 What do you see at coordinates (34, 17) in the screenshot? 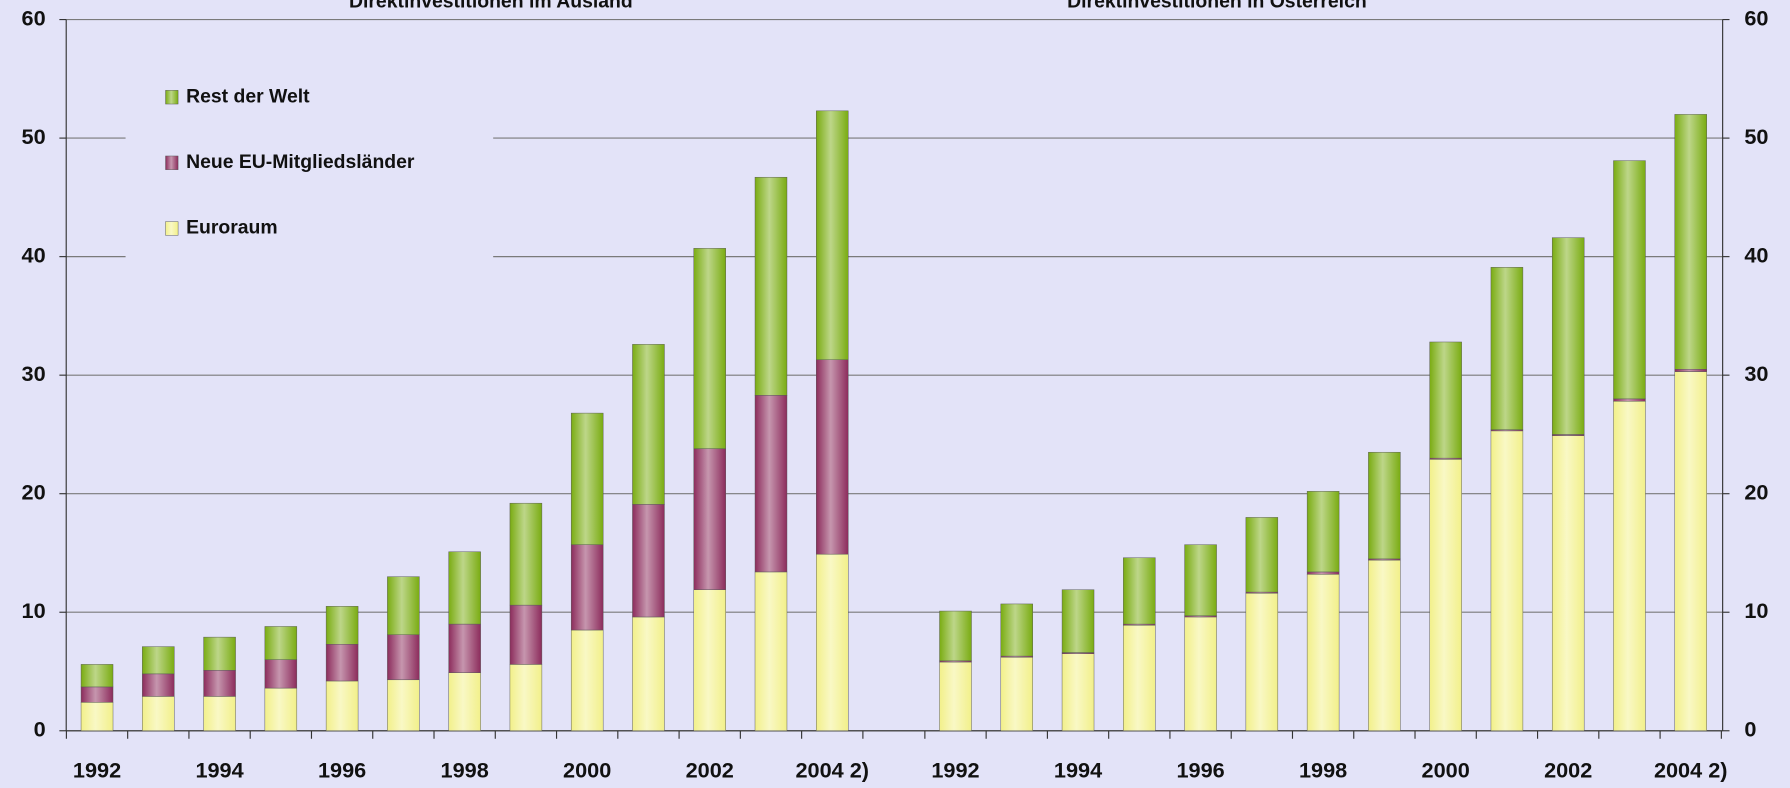
I see `y-tick-label: 60` at bounding box center [34, 17].